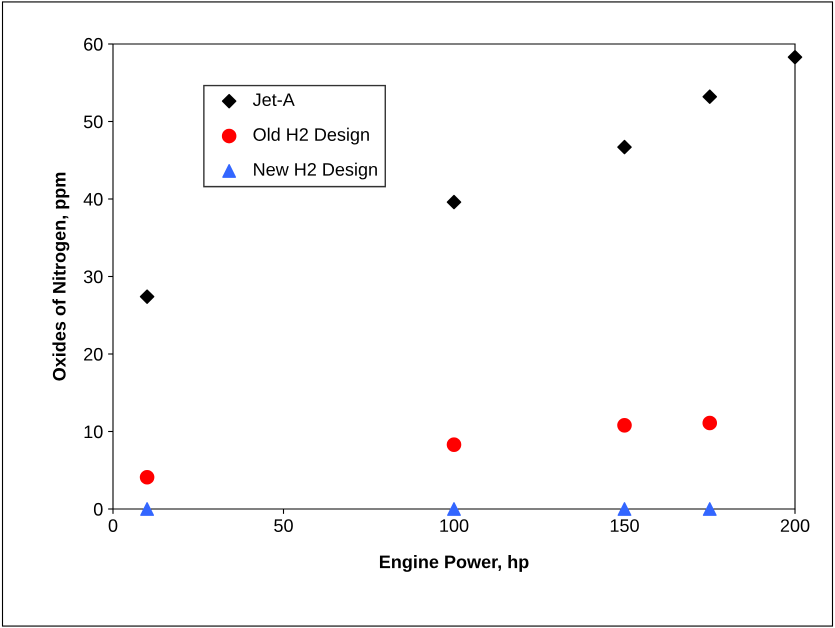 This screenshot has width=835, height=628. I want to click on y-tick-label: 0, so click(98, 509).